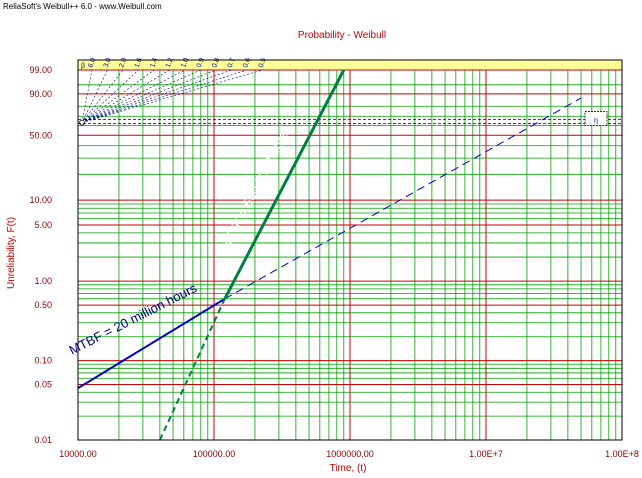 The image size is (642, 478). I want to click on beta-scale-label: 0.8, so click(216, 63).